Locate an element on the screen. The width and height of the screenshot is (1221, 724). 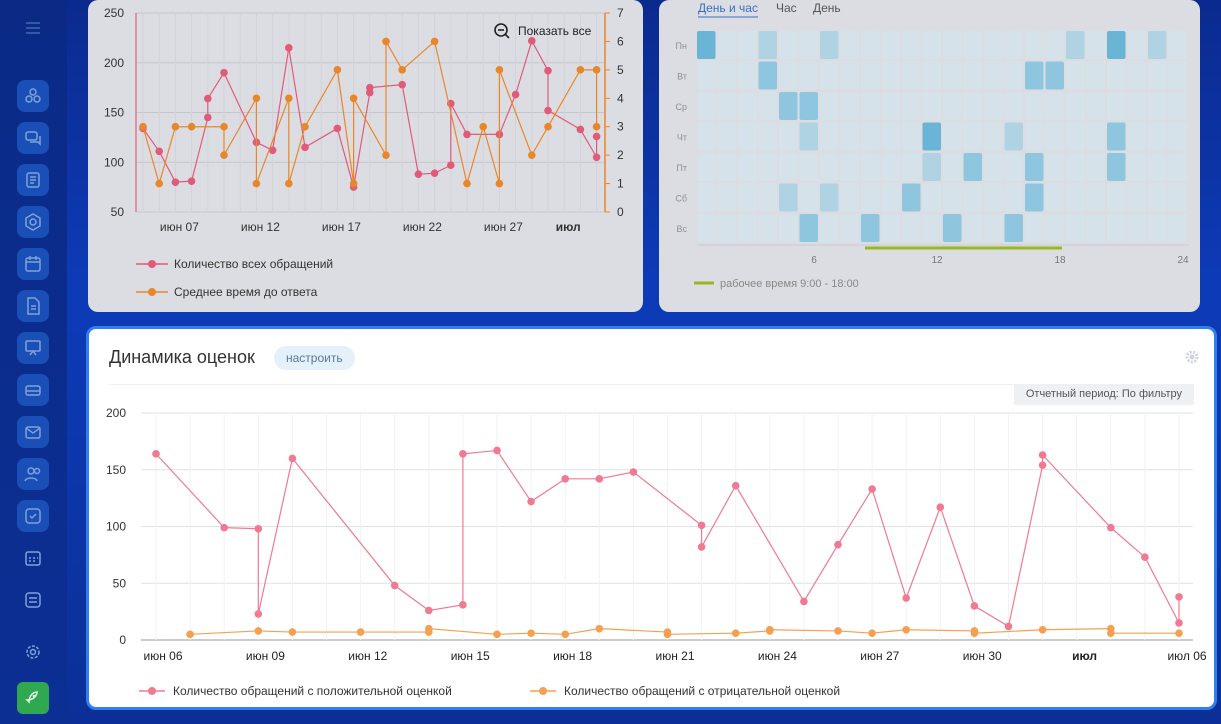
legend-marker is located at coordinates (152, 264).